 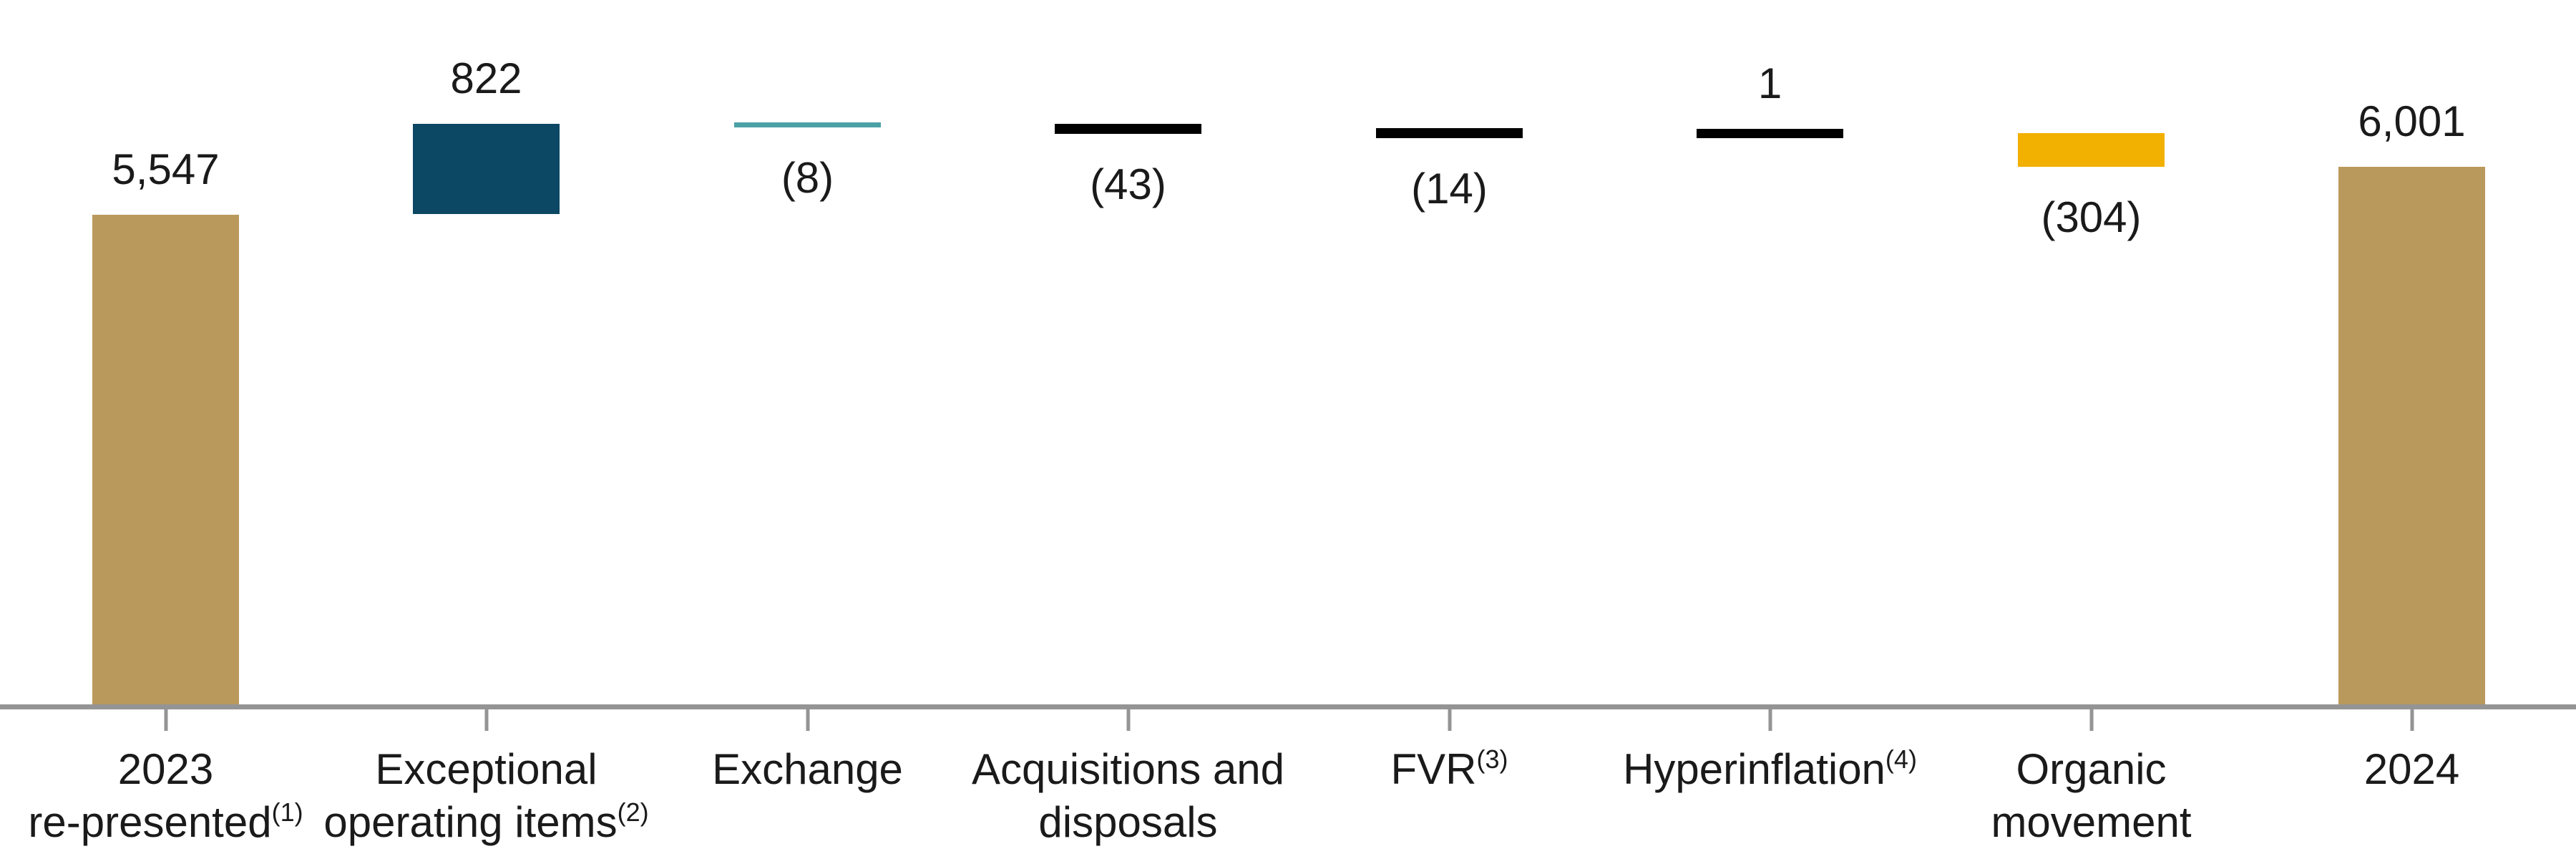 I want to click on value-label-hyperinflation: 1, so click(x=1769, y=83).